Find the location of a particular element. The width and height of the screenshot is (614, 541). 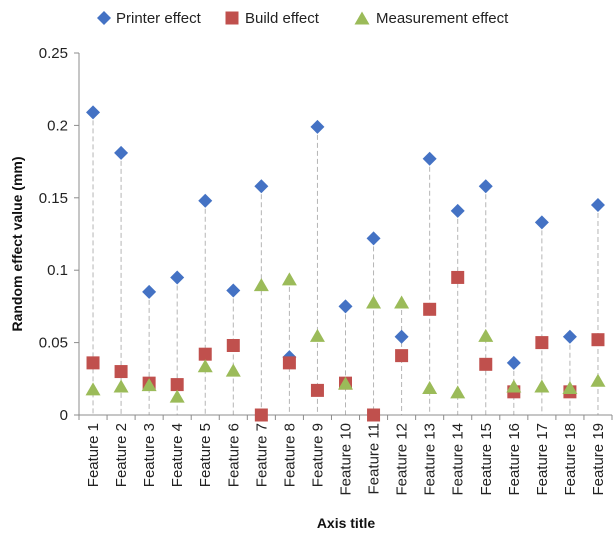

y-tick-label: 0.15 is located at coordinates (53, 198).